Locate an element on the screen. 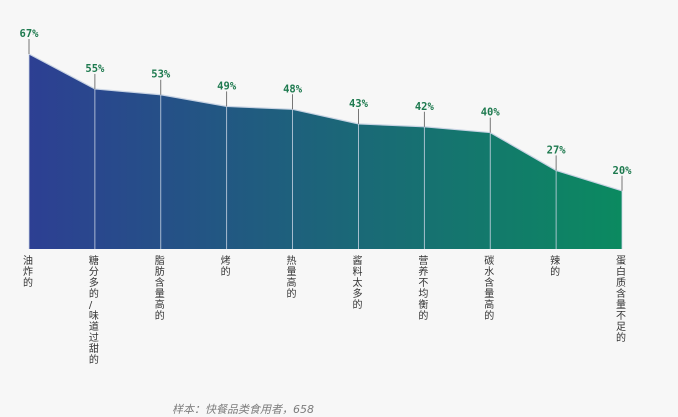 This screenshot has height=417, width=678. value-label: 20% is located at coordinates (623, 171).